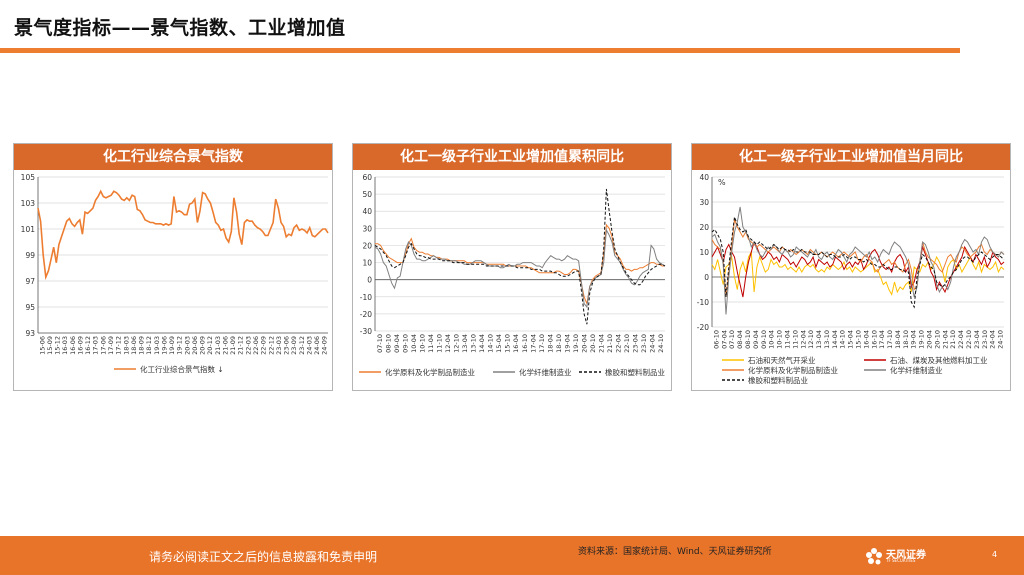 The image size is (1024, 575). Describe the element at coordinates (180, 345) in the screenshot. I see `x-tick-label: 19-12` at that location.